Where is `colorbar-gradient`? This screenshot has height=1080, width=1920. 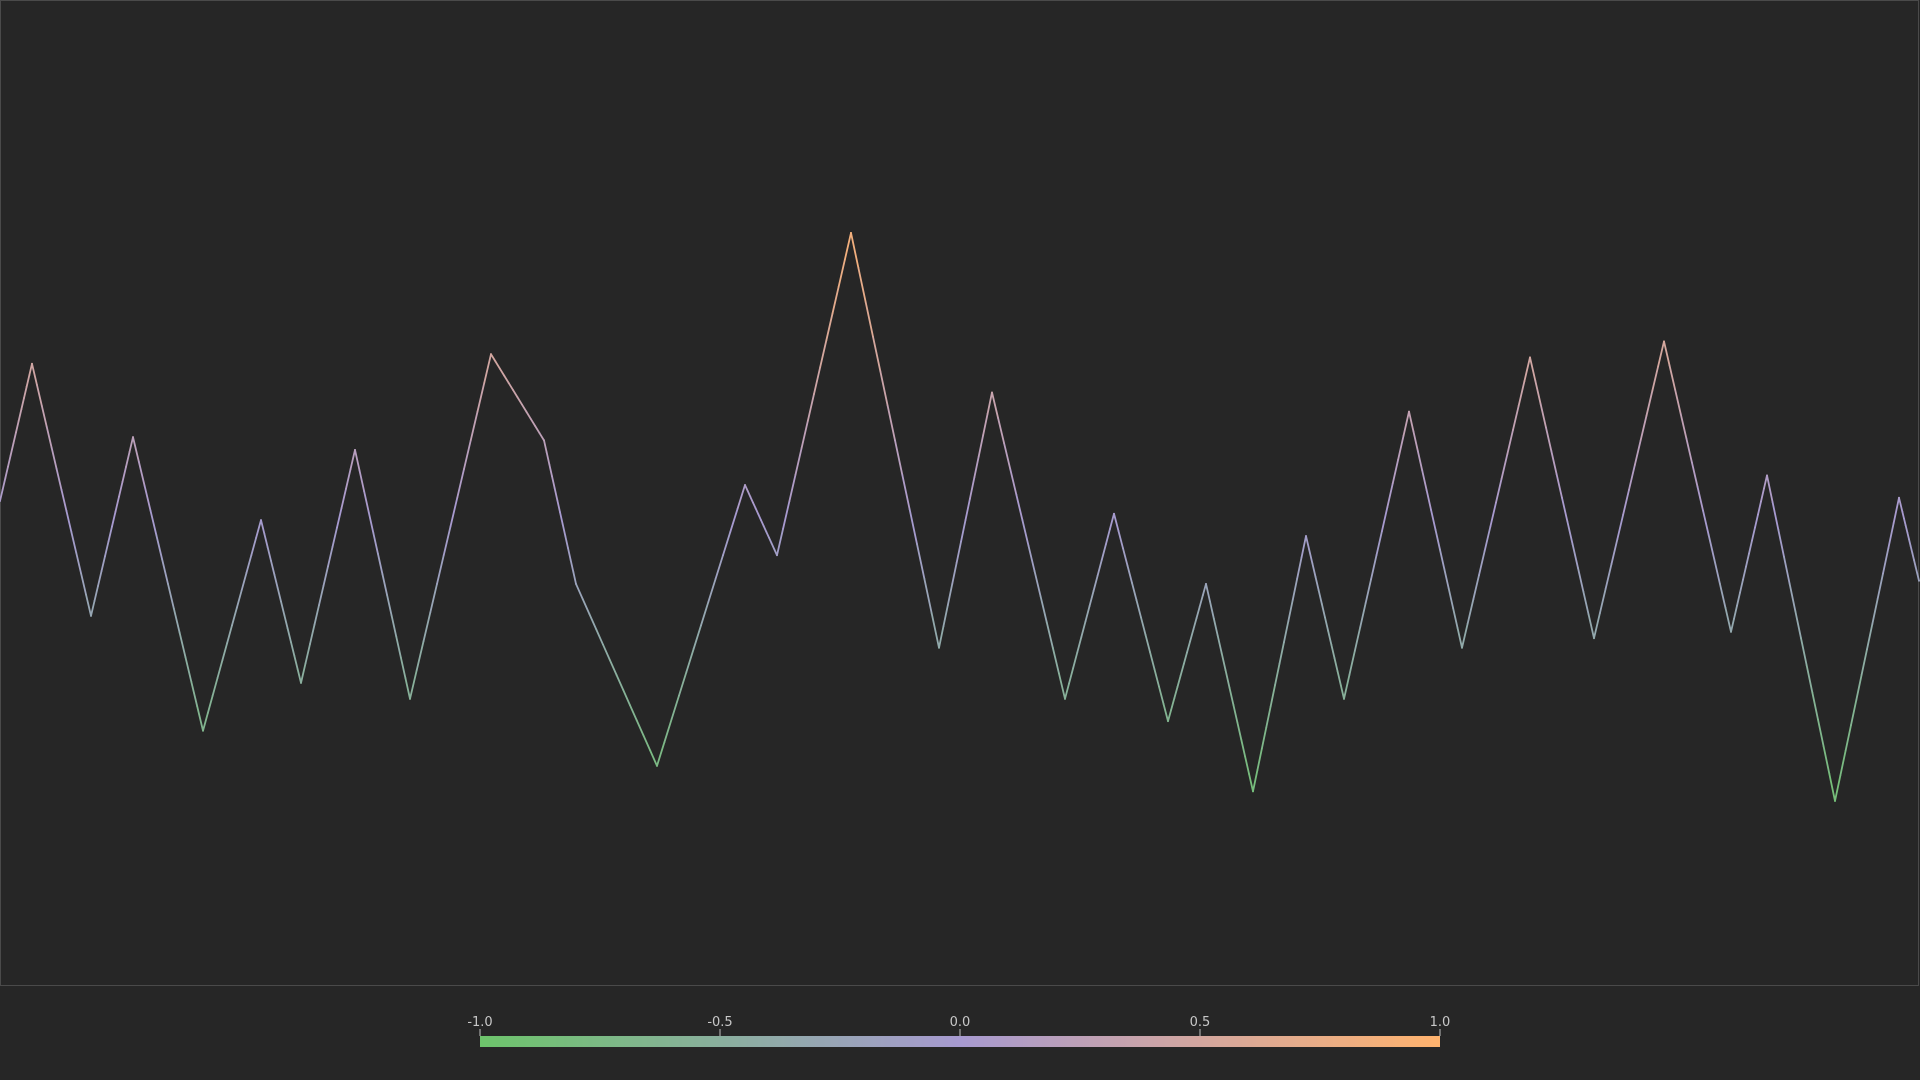
colorbar-gradient is located at coordinates (960, 1041).